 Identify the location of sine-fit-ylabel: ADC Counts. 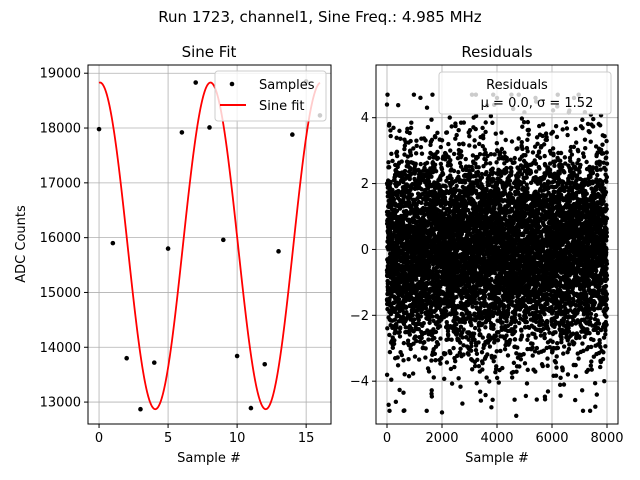
(21, 244).